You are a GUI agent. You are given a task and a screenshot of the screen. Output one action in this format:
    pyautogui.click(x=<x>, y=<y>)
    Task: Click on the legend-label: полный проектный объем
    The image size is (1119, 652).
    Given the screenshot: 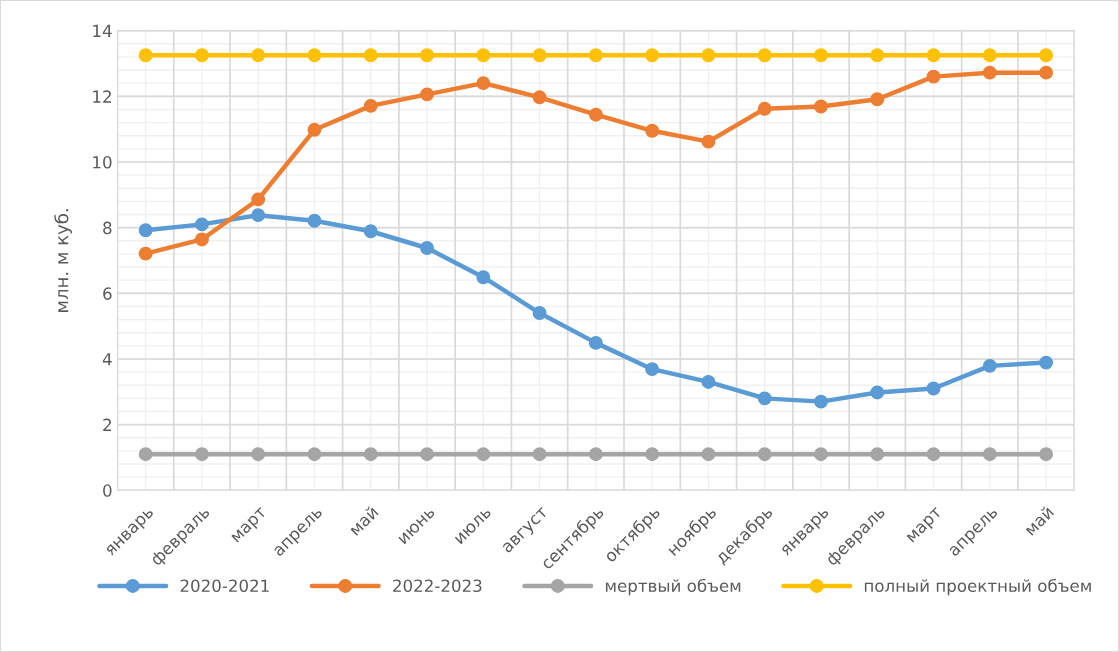 What is the action you would take?
    pyautogui.click(x=977, y=587)
    